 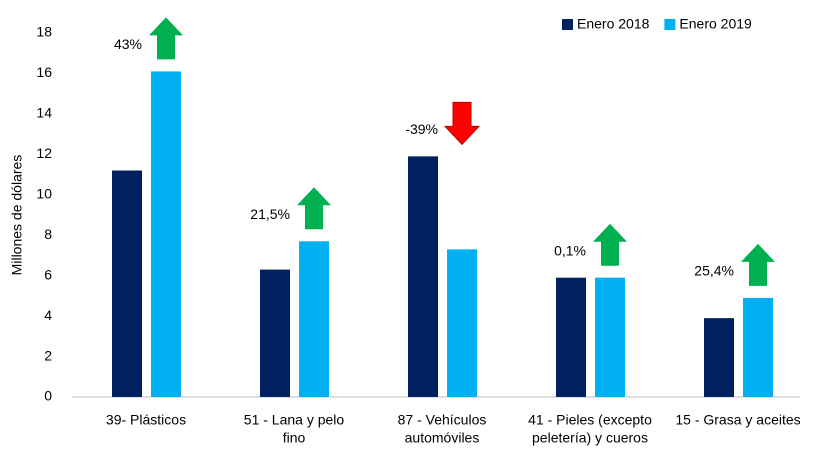 What do you see at coordinates (146, 420) in the screenshot?
I see `x-tick-label: 39- Plásticos` at bounding box center [146, 420].